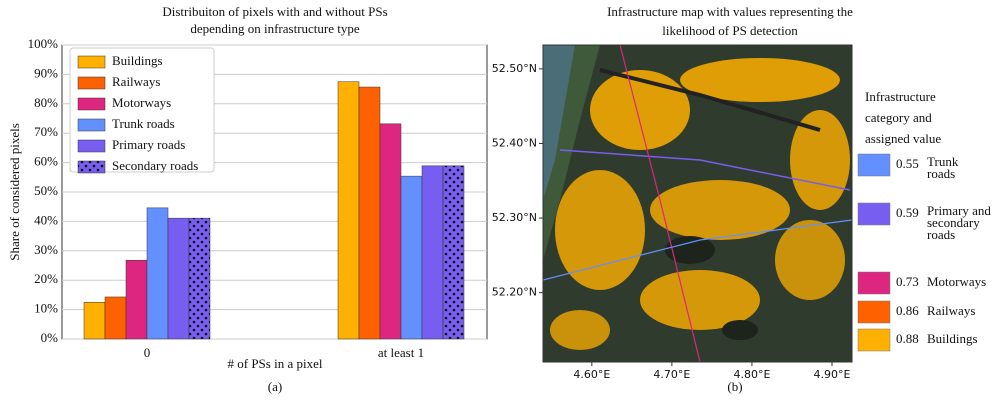  What do you see at coordinates (734, 386) in the screenshot?
I see `caption: (b)` at bounding box center [734, 386].